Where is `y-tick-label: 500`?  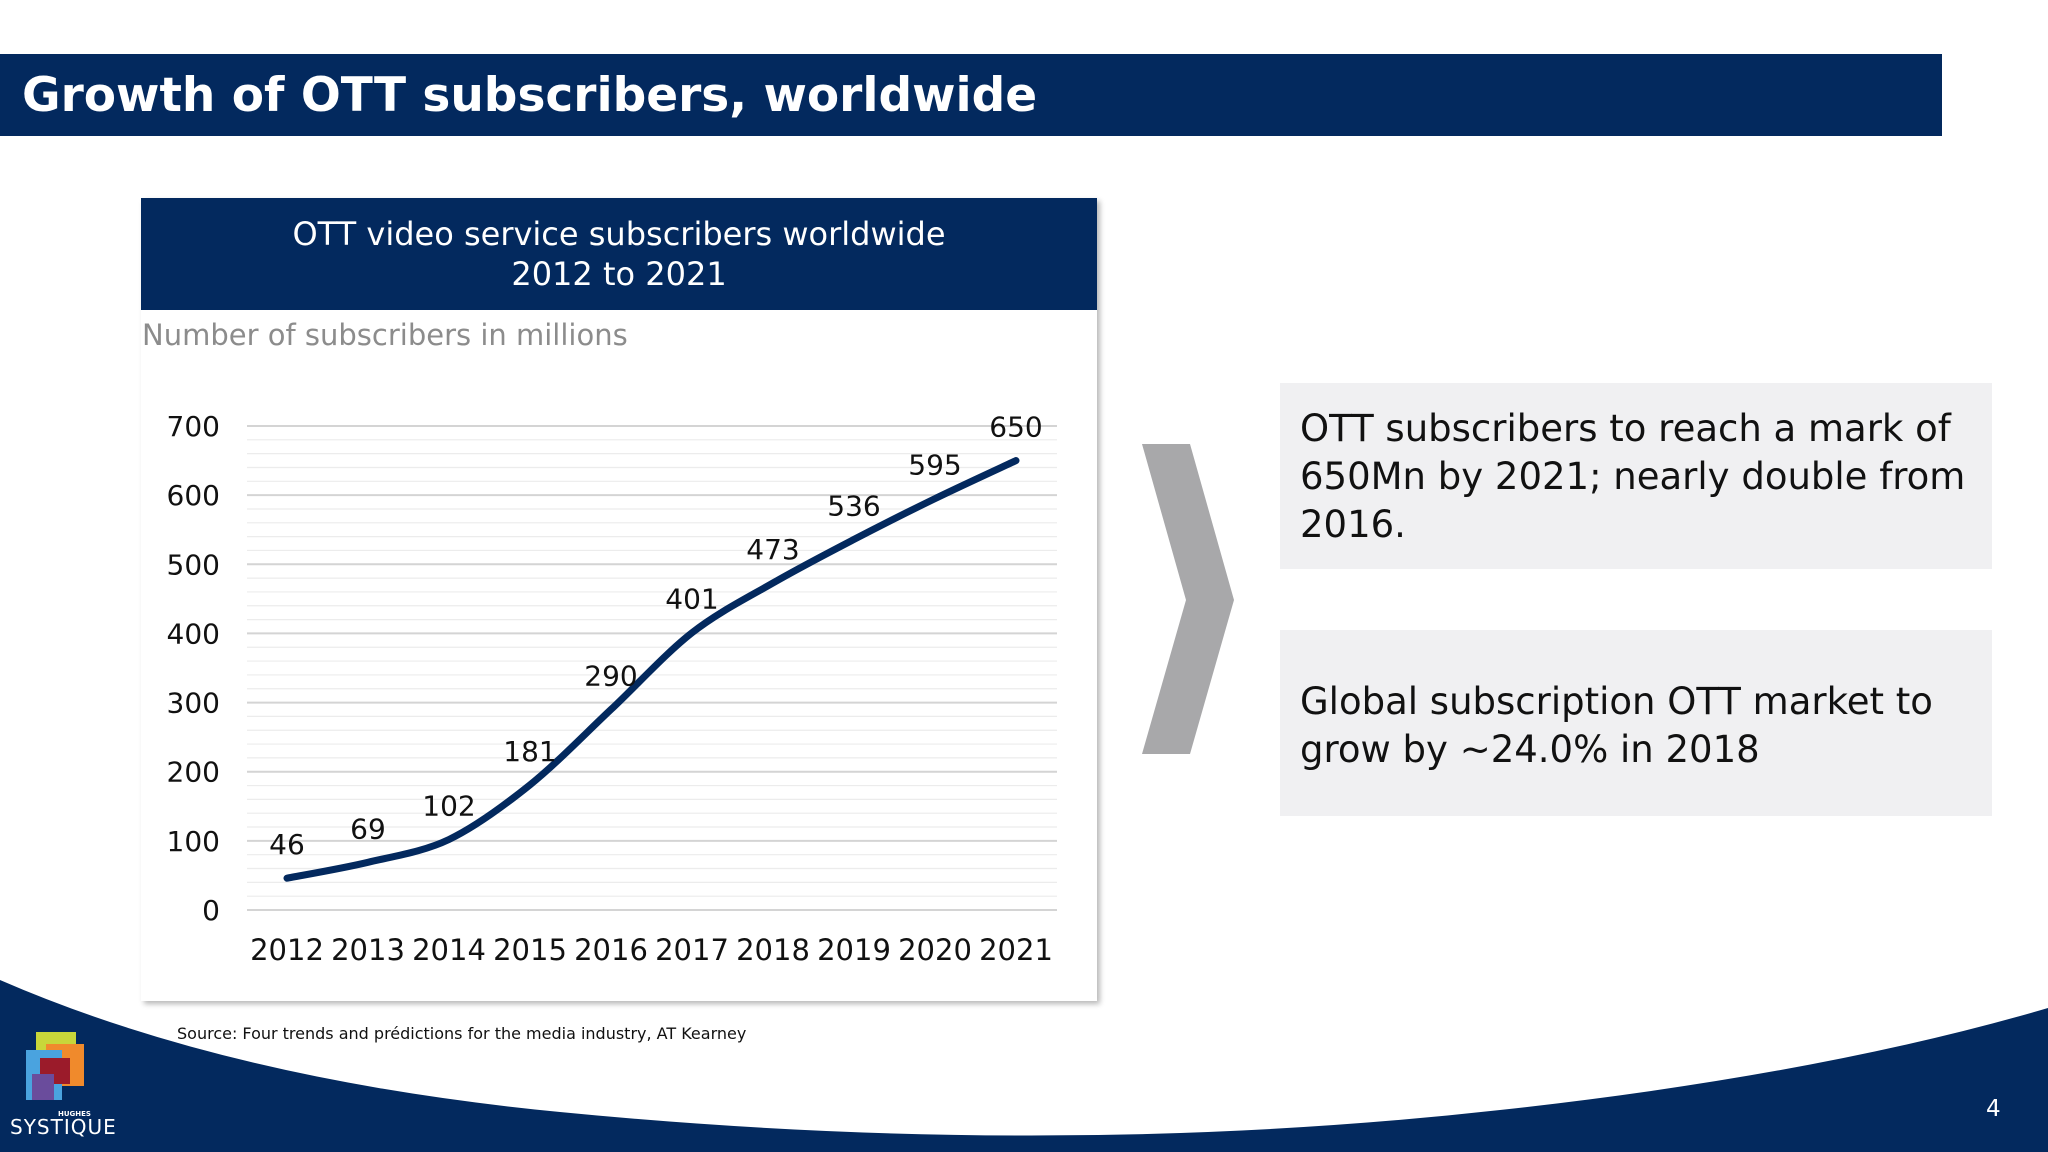 y-tick-label: 500 is located at coordinates (193, 564).